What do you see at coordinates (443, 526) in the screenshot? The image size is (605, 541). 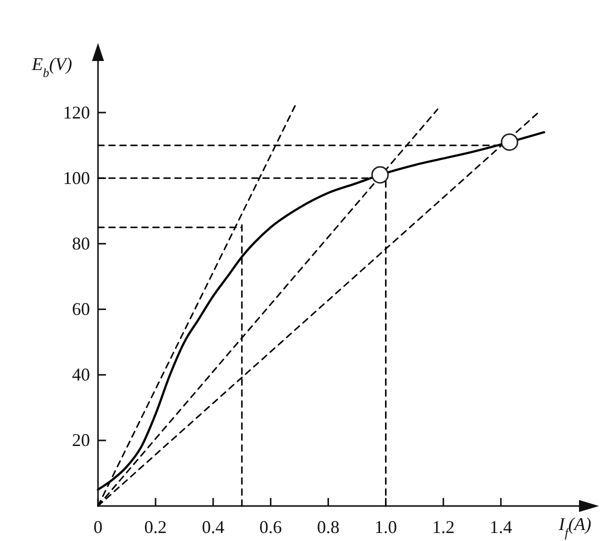 I see `x-tick-label: 1.2` at bounding box center [443, 526].